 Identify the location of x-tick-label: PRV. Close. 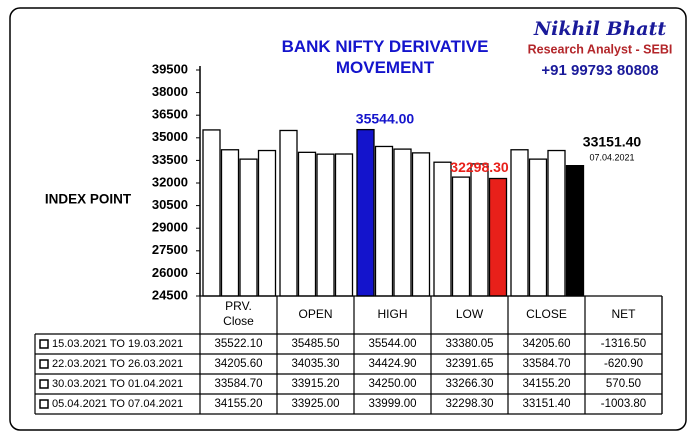
(238, 313).